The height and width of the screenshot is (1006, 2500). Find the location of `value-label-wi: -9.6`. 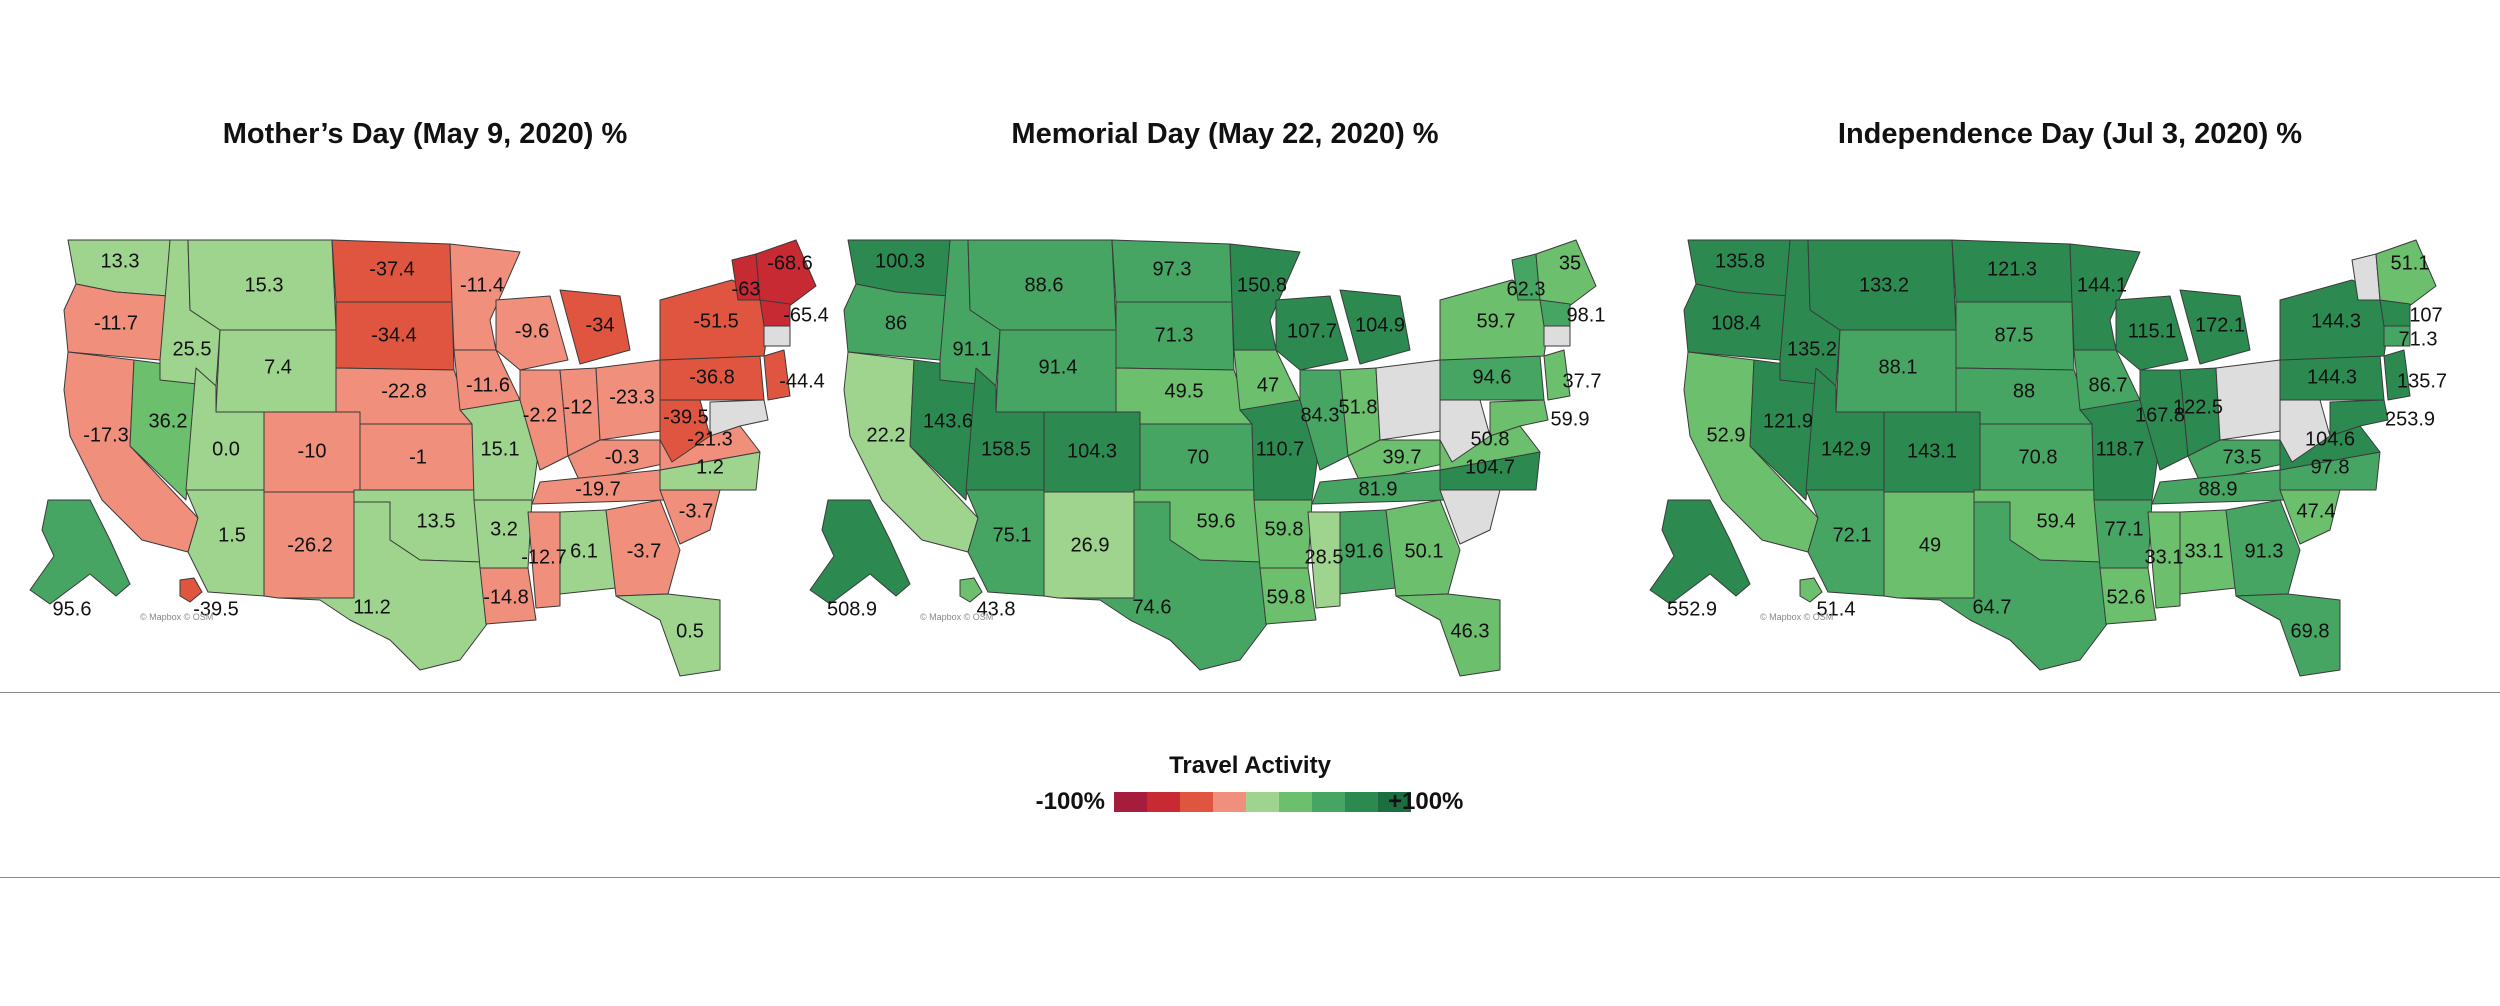

value-label-wi: -9.6 is located at coordinates (532, 331).